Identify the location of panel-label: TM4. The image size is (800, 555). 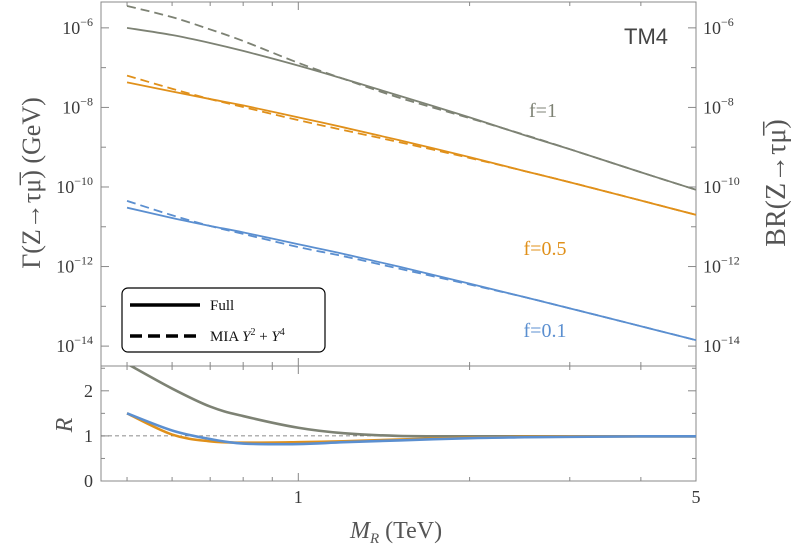
(646, 36).